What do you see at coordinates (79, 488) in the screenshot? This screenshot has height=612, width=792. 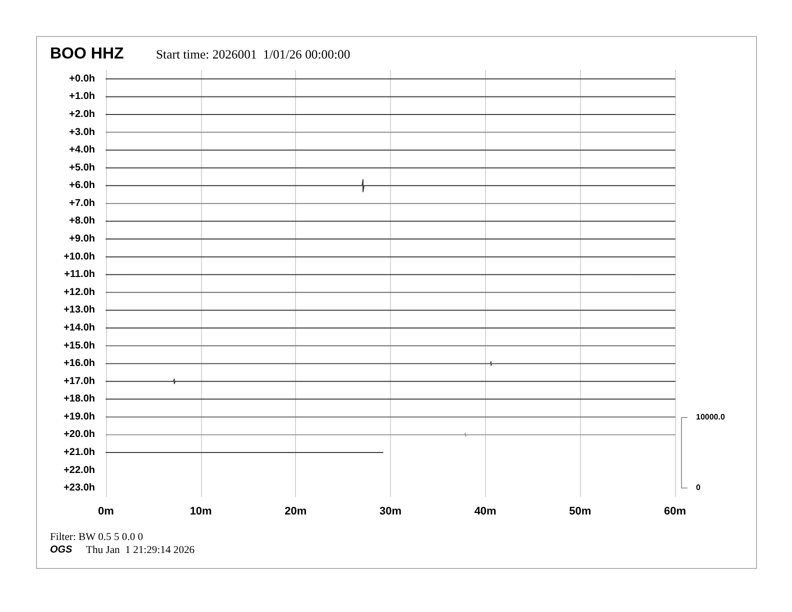 I see `y-tick-label: +23.0h` at bounding box center [79, 488].